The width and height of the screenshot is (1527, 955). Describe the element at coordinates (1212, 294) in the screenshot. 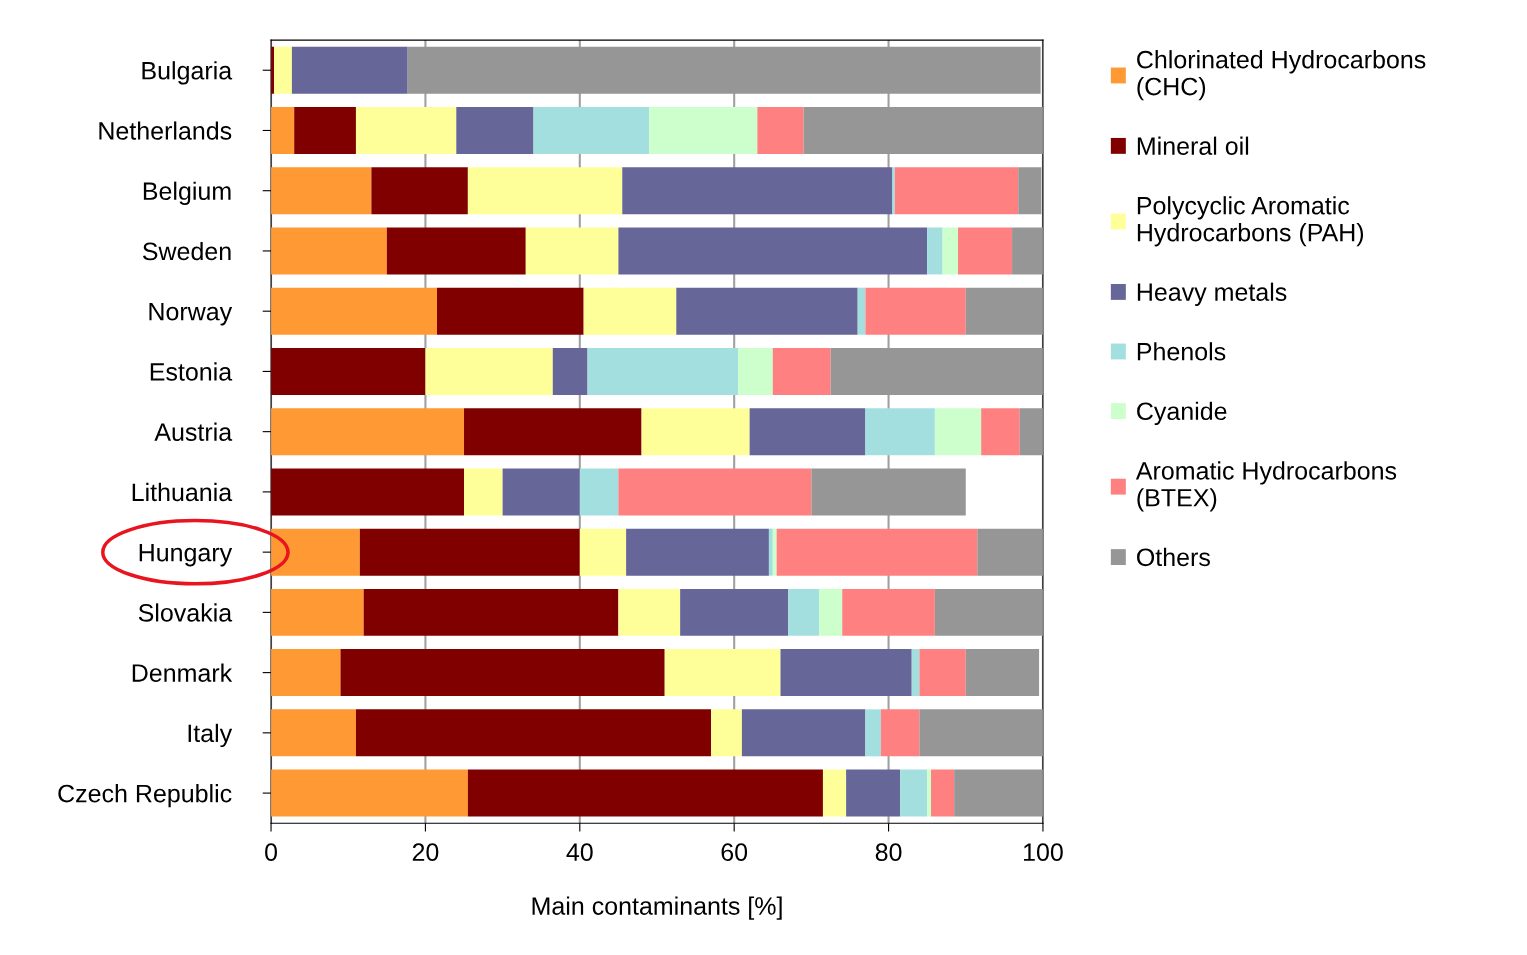

I see `legend-label: Heavy metals` at that location.